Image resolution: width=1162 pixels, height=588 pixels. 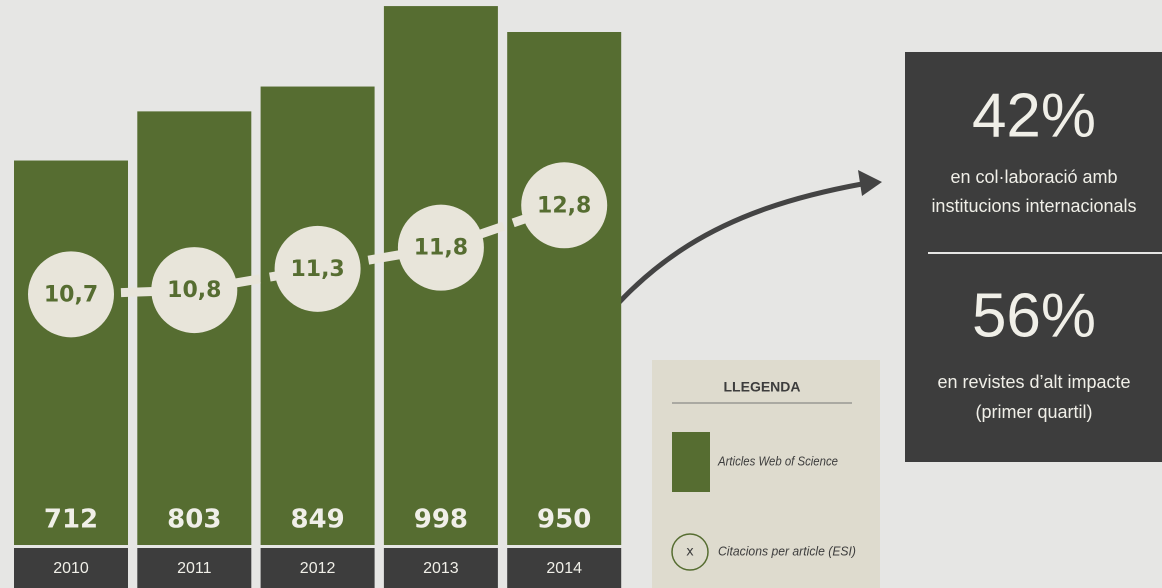 I want to click on citation-label: 10,7, so click(x=71, y=294).